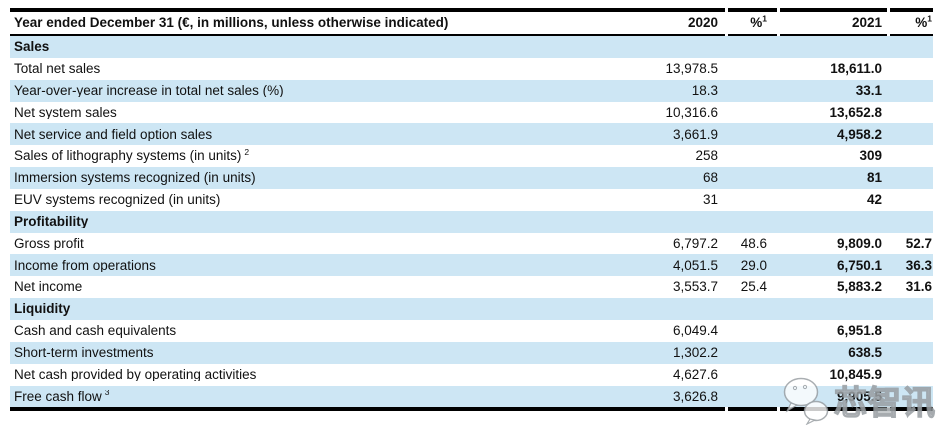  Describe the element at coordinates (695, 265) in the screenshot. I see `value-2020: 4,051.5` at that location.